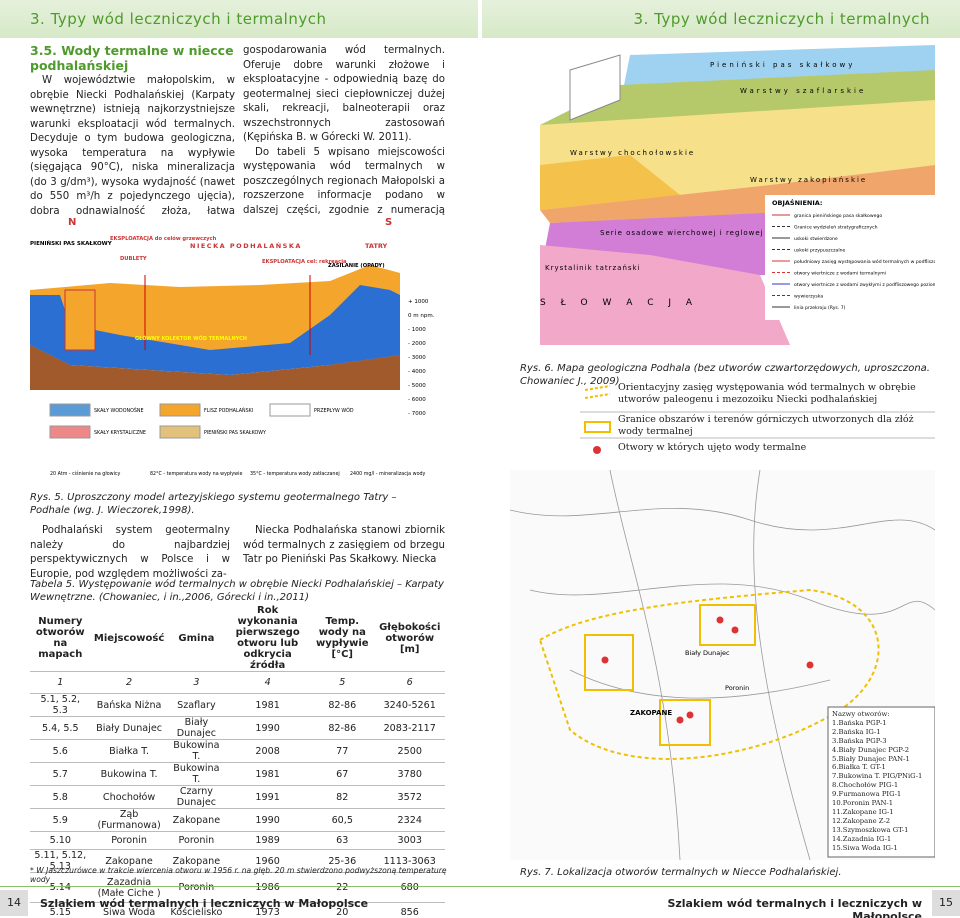 The height and width of the screenshot is (918, 960). Describe the element at coordinates (342, 861) in the screenshot. I see `table-cell: 25-36` at that location.